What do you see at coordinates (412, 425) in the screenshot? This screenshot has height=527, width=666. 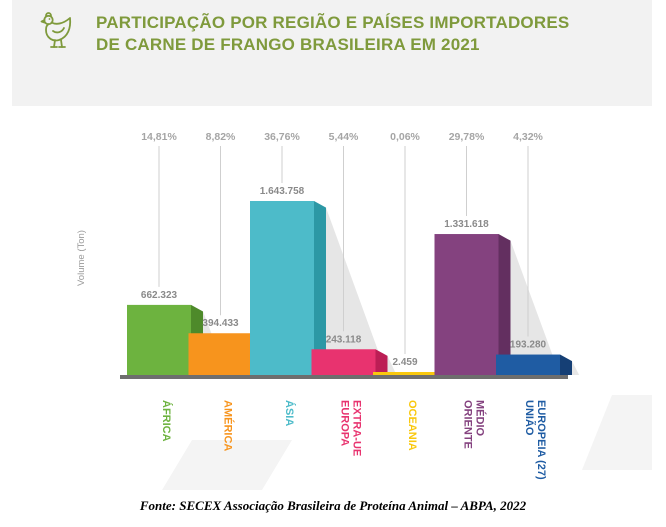 I see `category-label: OCEANIA` at bounding box center [412, 425].